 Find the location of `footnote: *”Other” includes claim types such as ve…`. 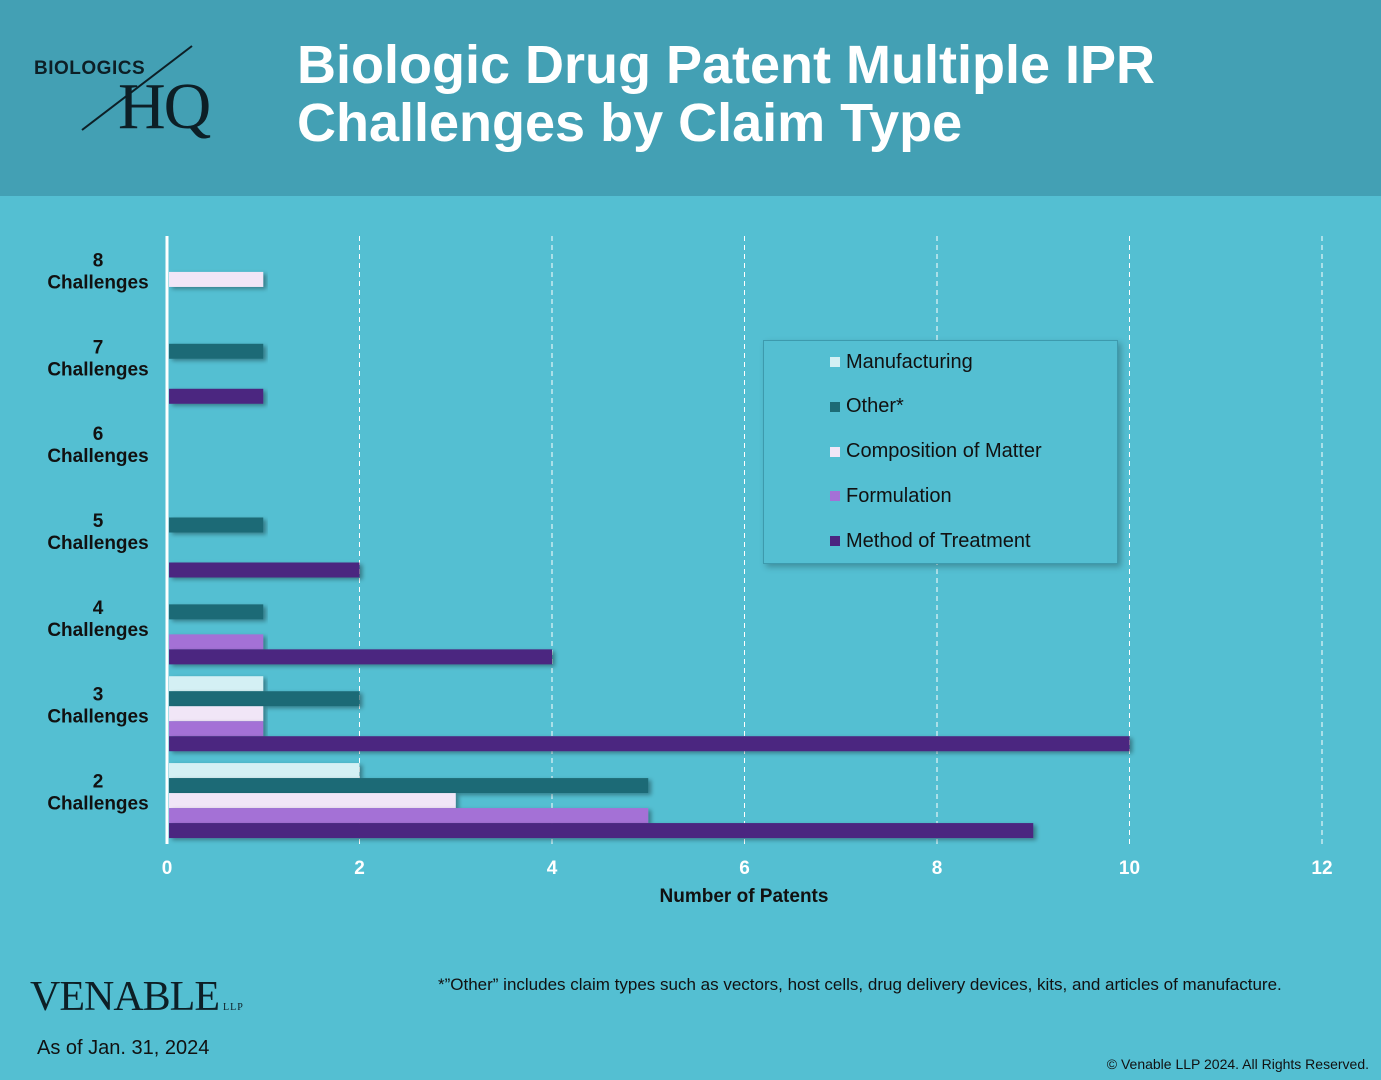

footnote: *”Other” includes claim types such as ve… is located at coordinates (860, 984).